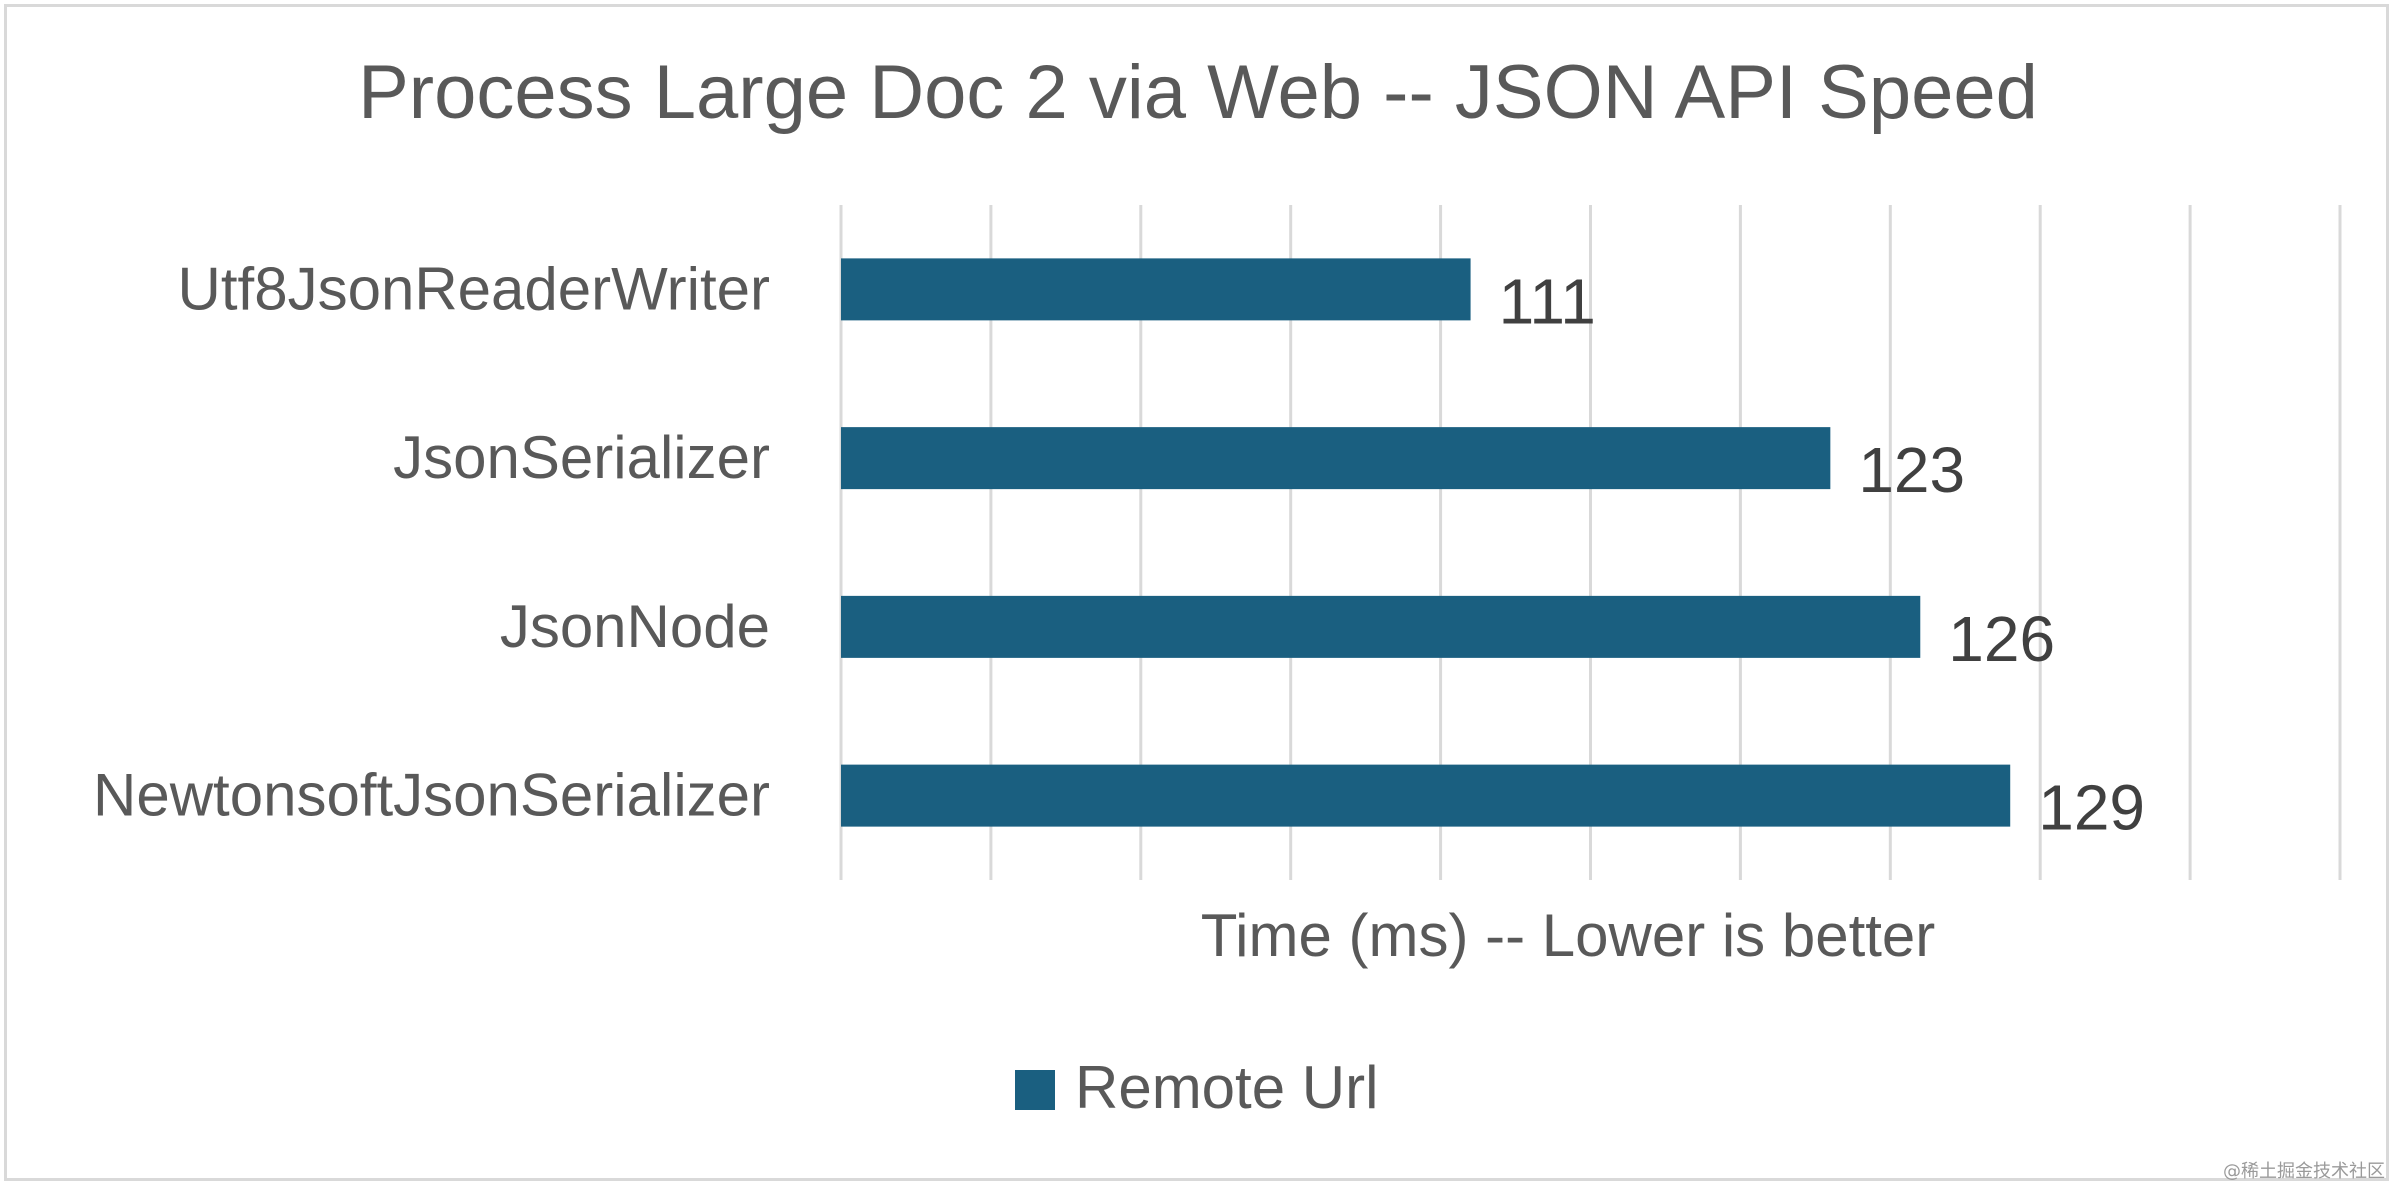 The height and width of the screenshot is (1187, 2397). What do you see at coordinates (1547, 301) in the screenshot?
I see `data-label: 111` at bounding box center [1547, 301].